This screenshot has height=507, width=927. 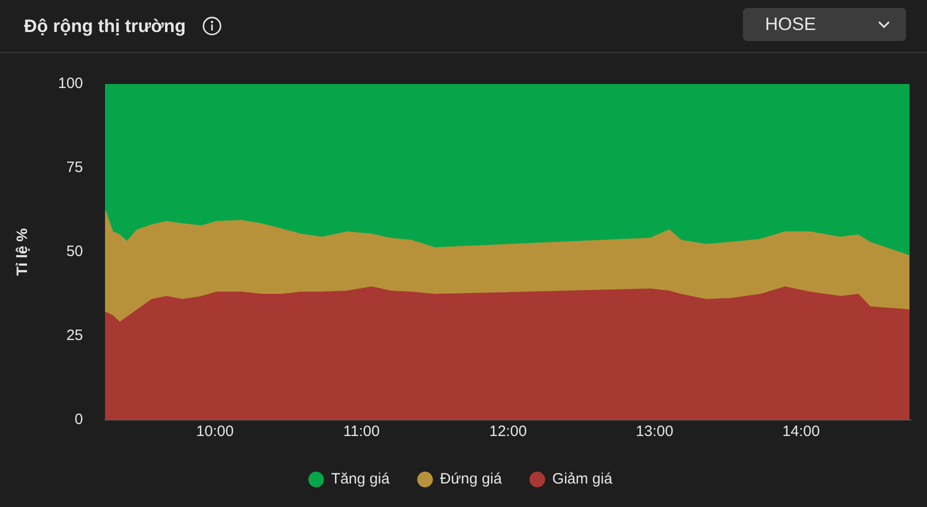 I want to click on y-tick-label: 75, so click(x=75, y=167).